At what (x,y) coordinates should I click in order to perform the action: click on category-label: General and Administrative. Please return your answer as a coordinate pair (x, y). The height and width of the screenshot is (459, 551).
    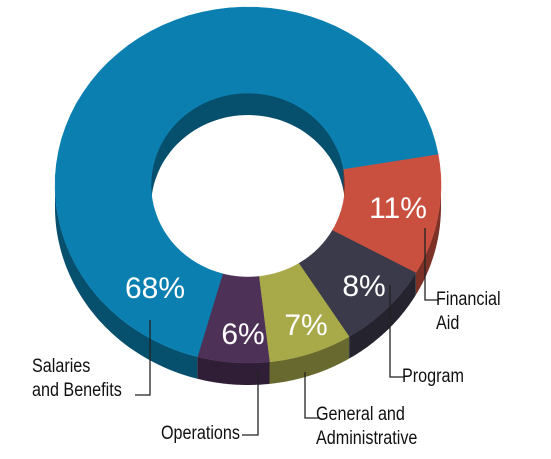
    Looking at the image, I should click on (367, 426).